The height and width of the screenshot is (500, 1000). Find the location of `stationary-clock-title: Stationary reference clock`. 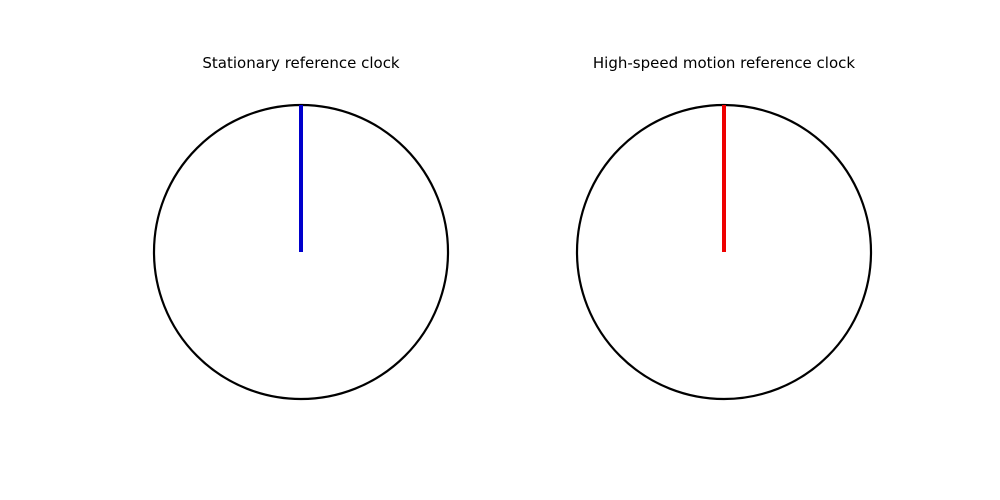

stationary-clock-title: Stationary reference clock is located at coordinates (301, 63).